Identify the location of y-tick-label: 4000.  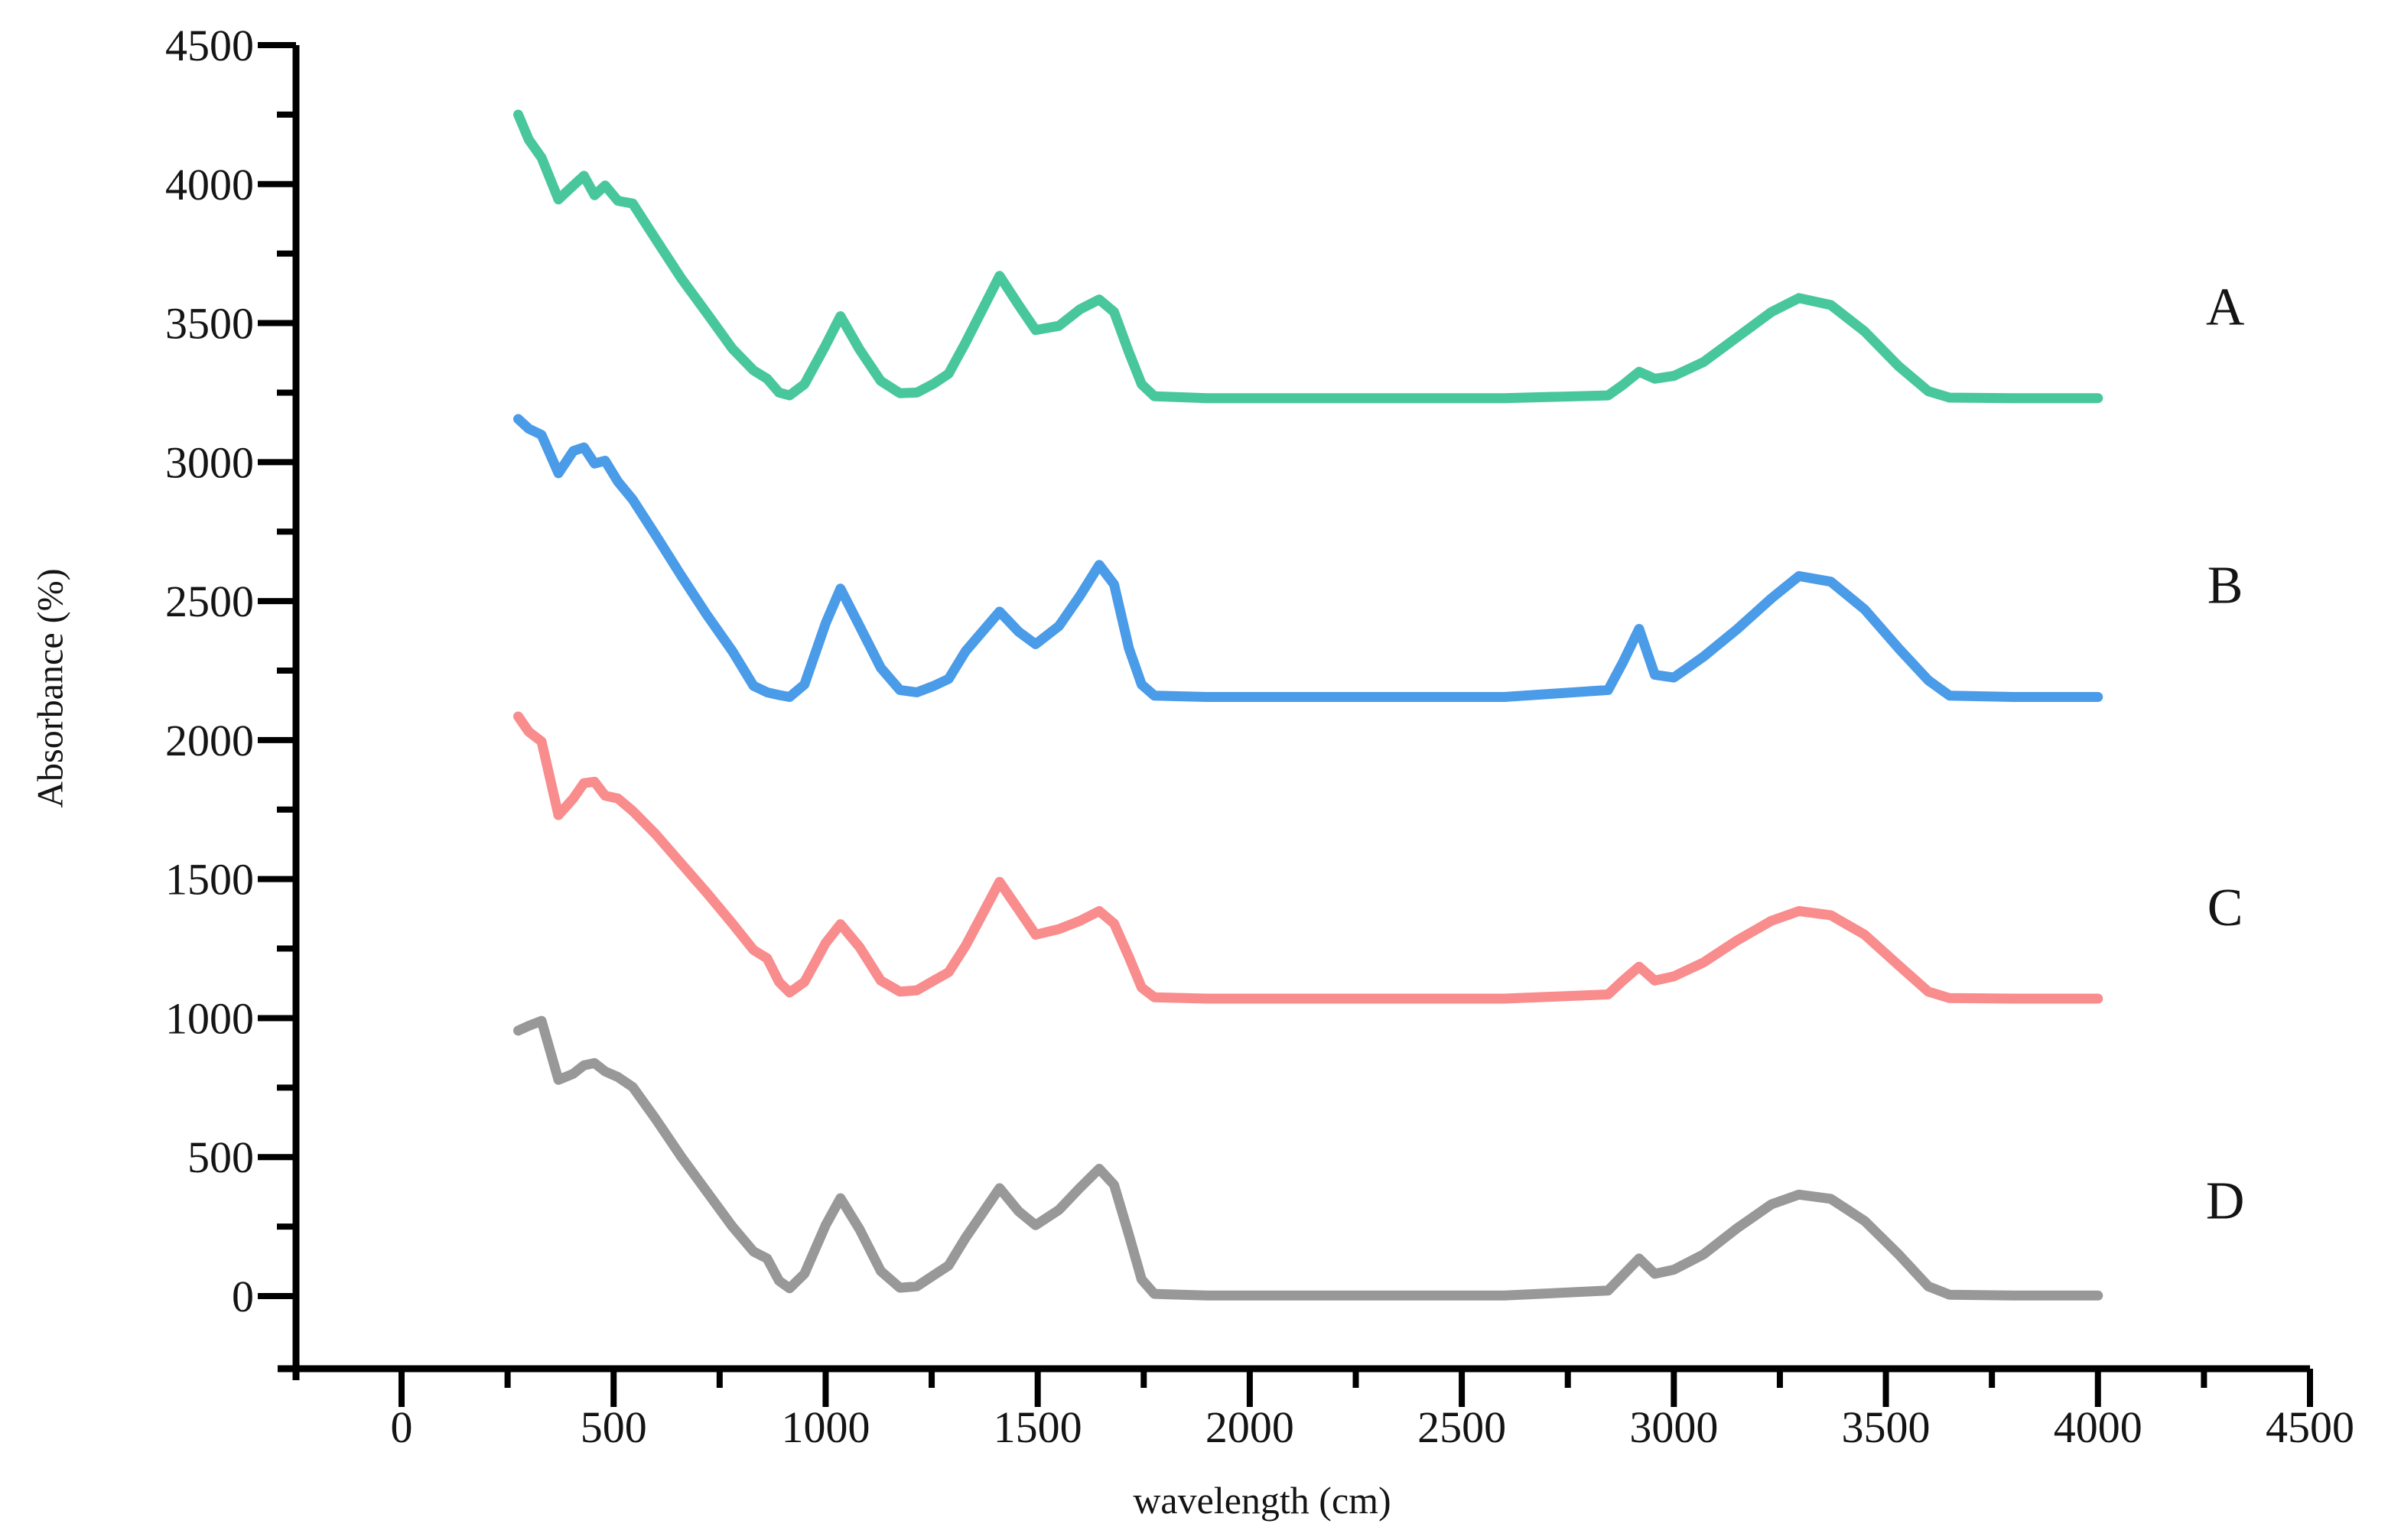
(209, 185).